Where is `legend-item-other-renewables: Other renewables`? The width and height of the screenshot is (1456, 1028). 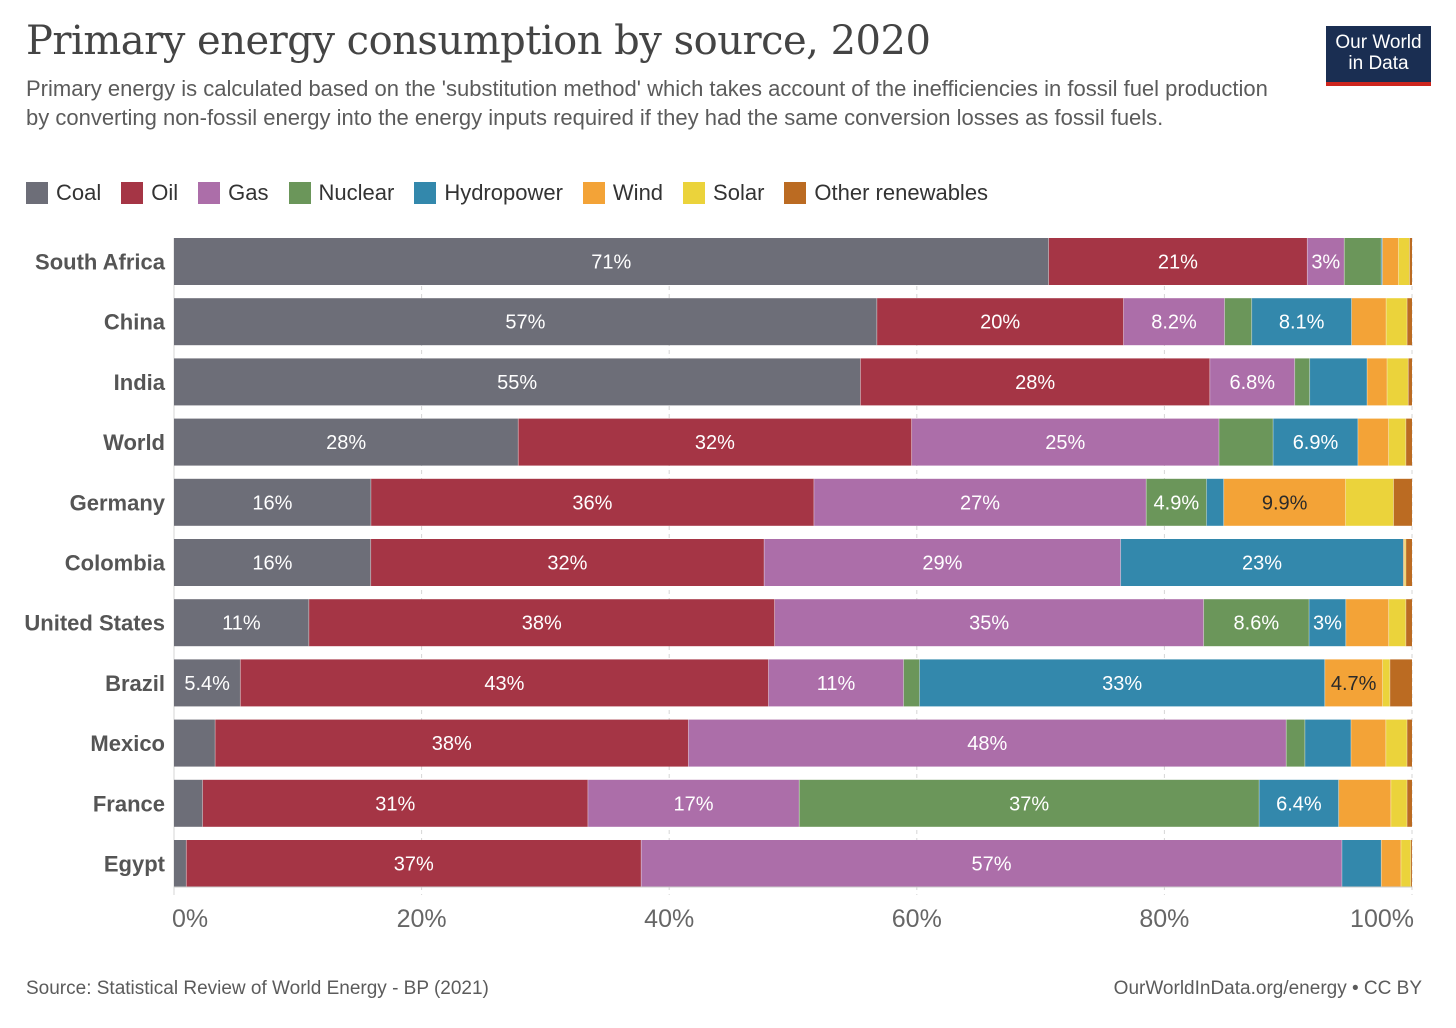
legend-item-other-renewables: Other renewables is located at coordinates (886, 193).